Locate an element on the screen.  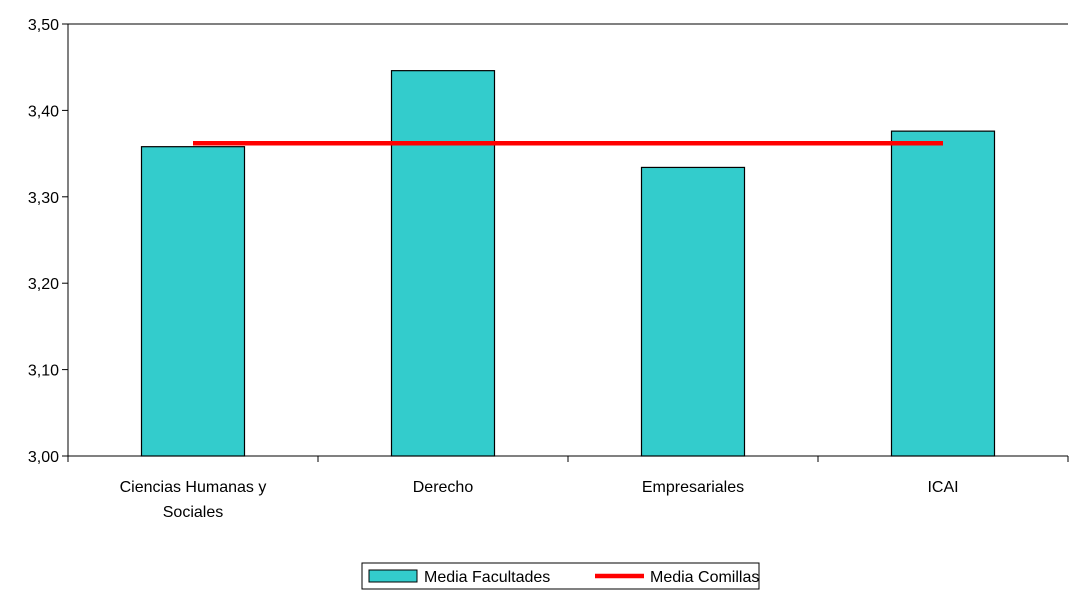
y-tick-label: 3,00 is located at coordinates (43, 457).